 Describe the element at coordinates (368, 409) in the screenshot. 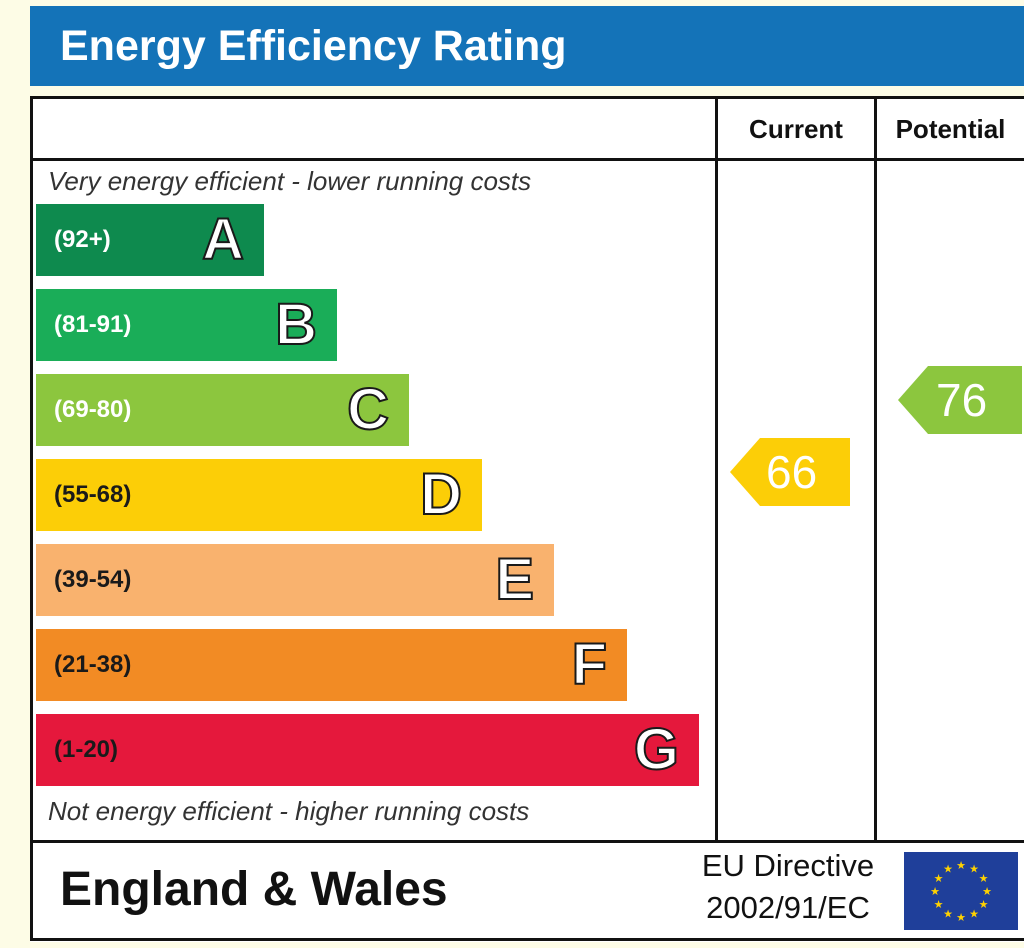

I see `band-c-letter: C` at that location.